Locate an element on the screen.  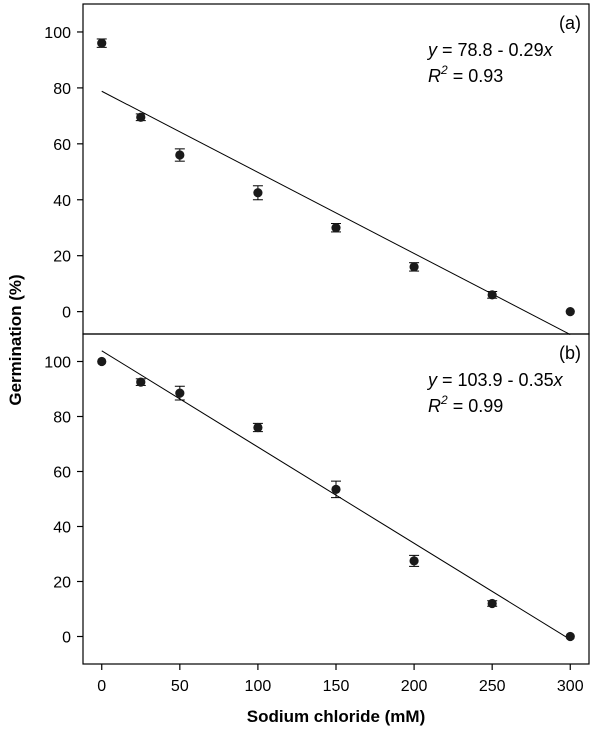
r-squared: R2 = 0.99 is located at coordinates (465, 404).